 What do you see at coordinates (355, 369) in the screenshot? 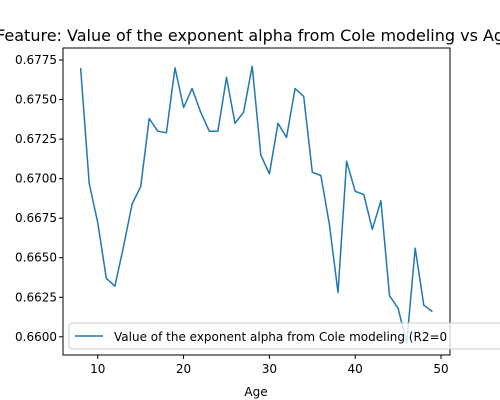
I see `x-tick-label: 40` at bounding box center [355, 369].